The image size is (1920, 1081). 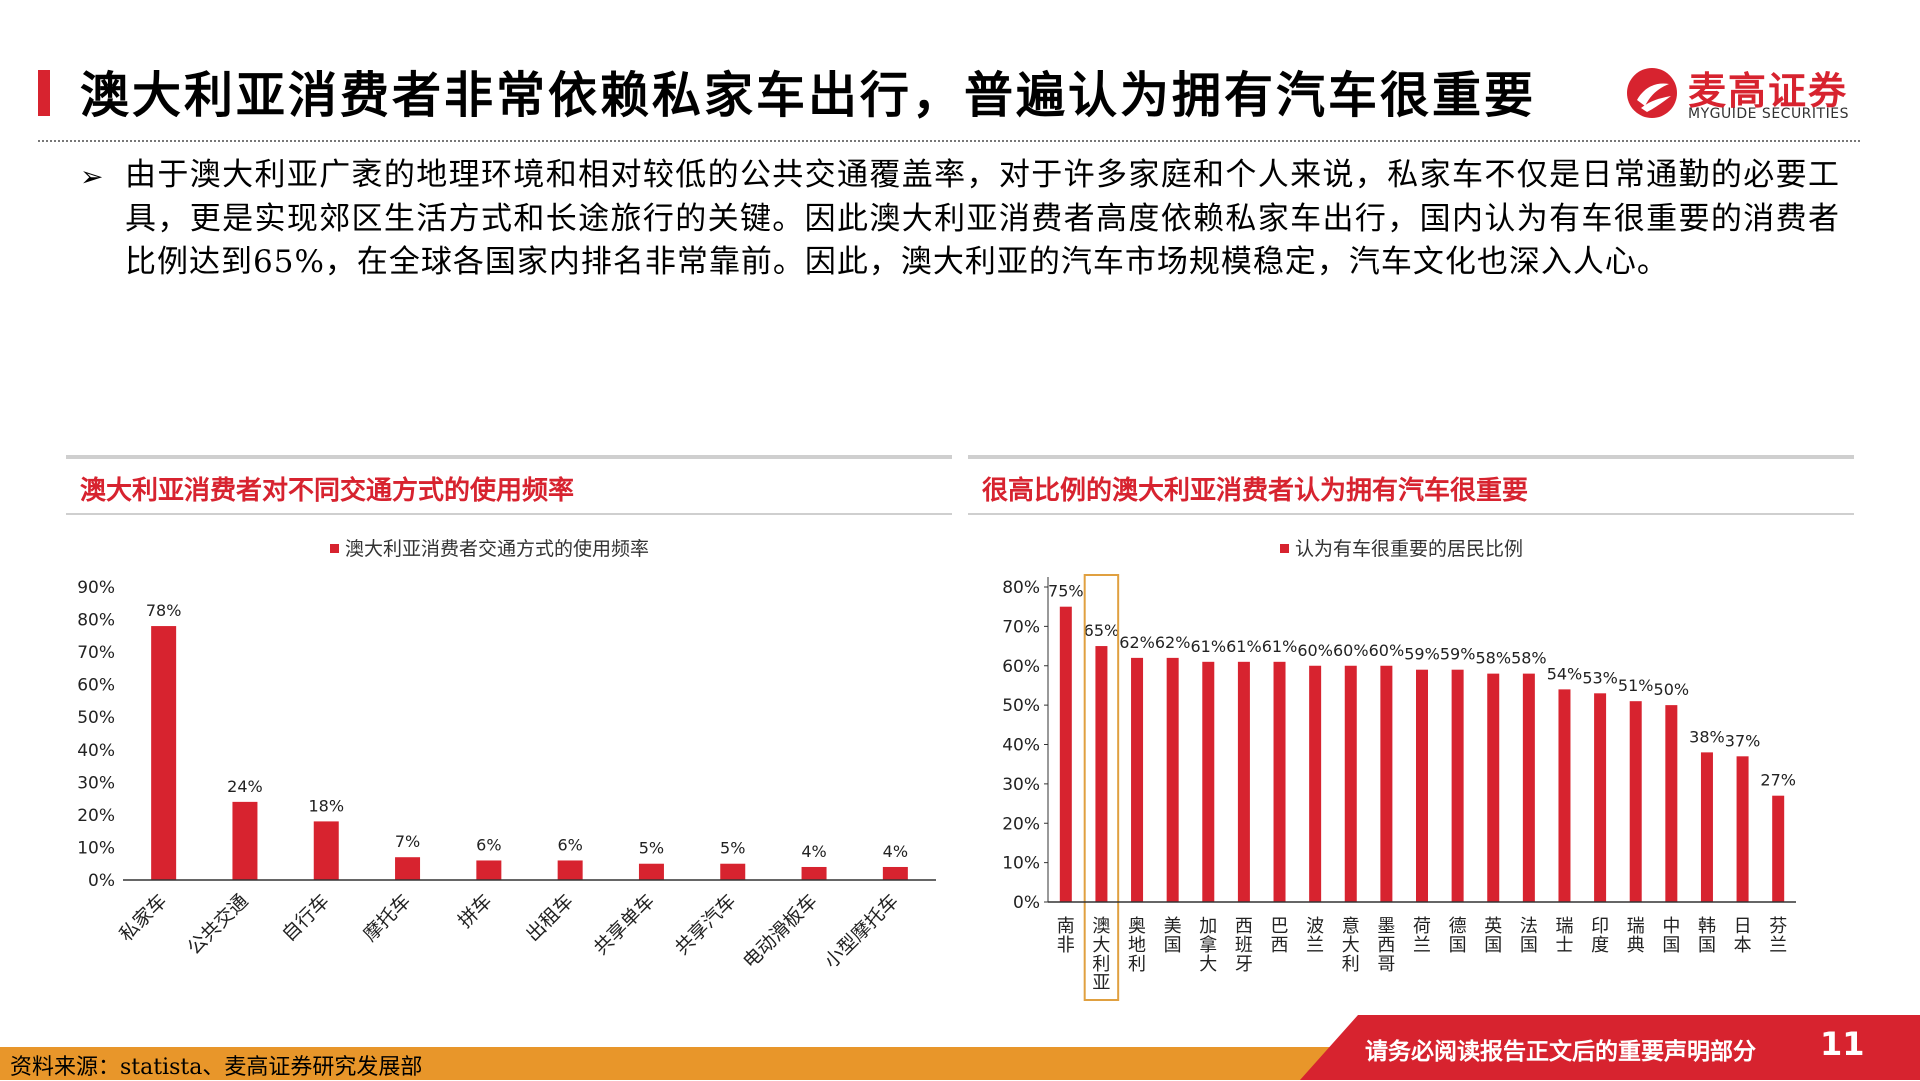 I want to click on left-chart-category-label: 共享汽车, so click(x=705, y=924).